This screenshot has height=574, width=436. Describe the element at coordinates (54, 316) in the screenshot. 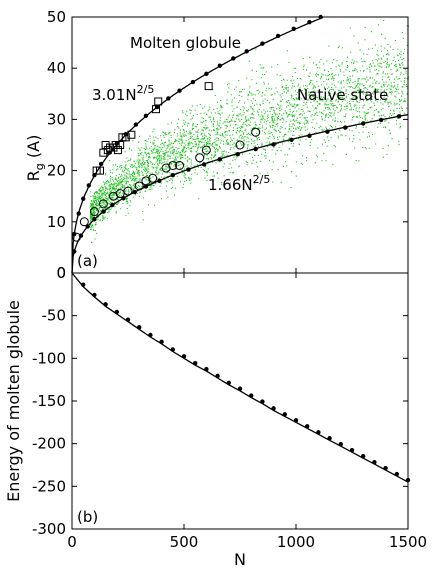

I see `ytick-label: -50` at that location.